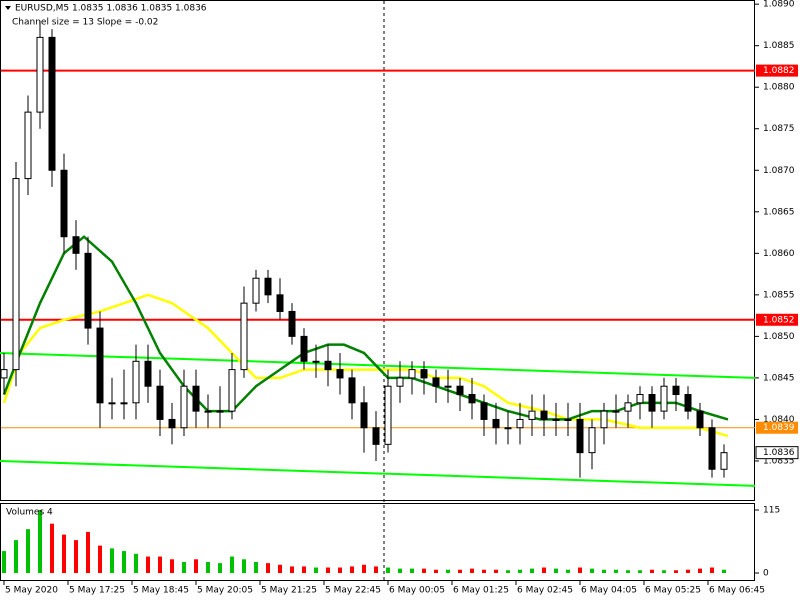 The image size is (800, 600). Describe the element at coordinates (161, 591) in the screenshot. I see `x-tick-label: 5 May 18:45` at that location.